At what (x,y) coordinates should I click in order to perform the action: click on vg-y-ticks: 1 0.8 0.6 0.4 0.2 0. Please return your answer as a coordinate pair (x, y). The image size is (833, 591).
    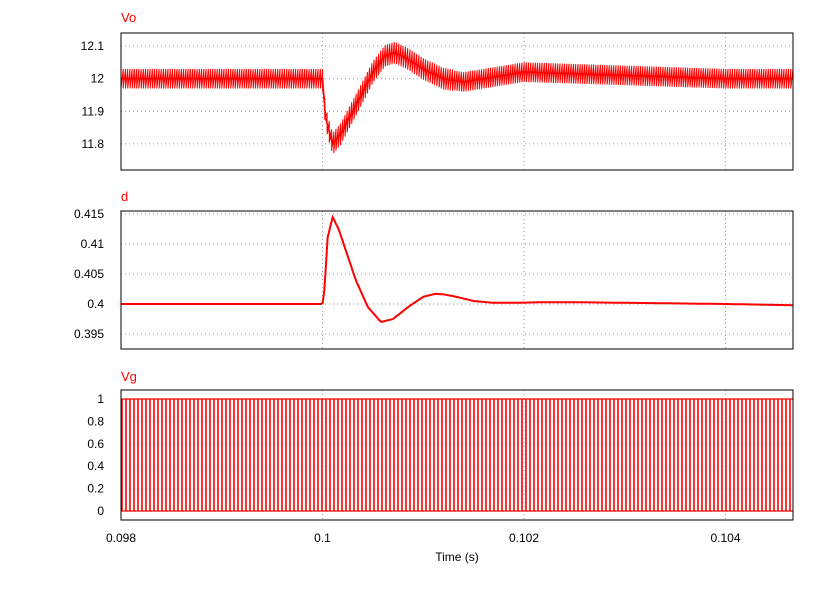
    Looking at the image, I should click on (95, 455).